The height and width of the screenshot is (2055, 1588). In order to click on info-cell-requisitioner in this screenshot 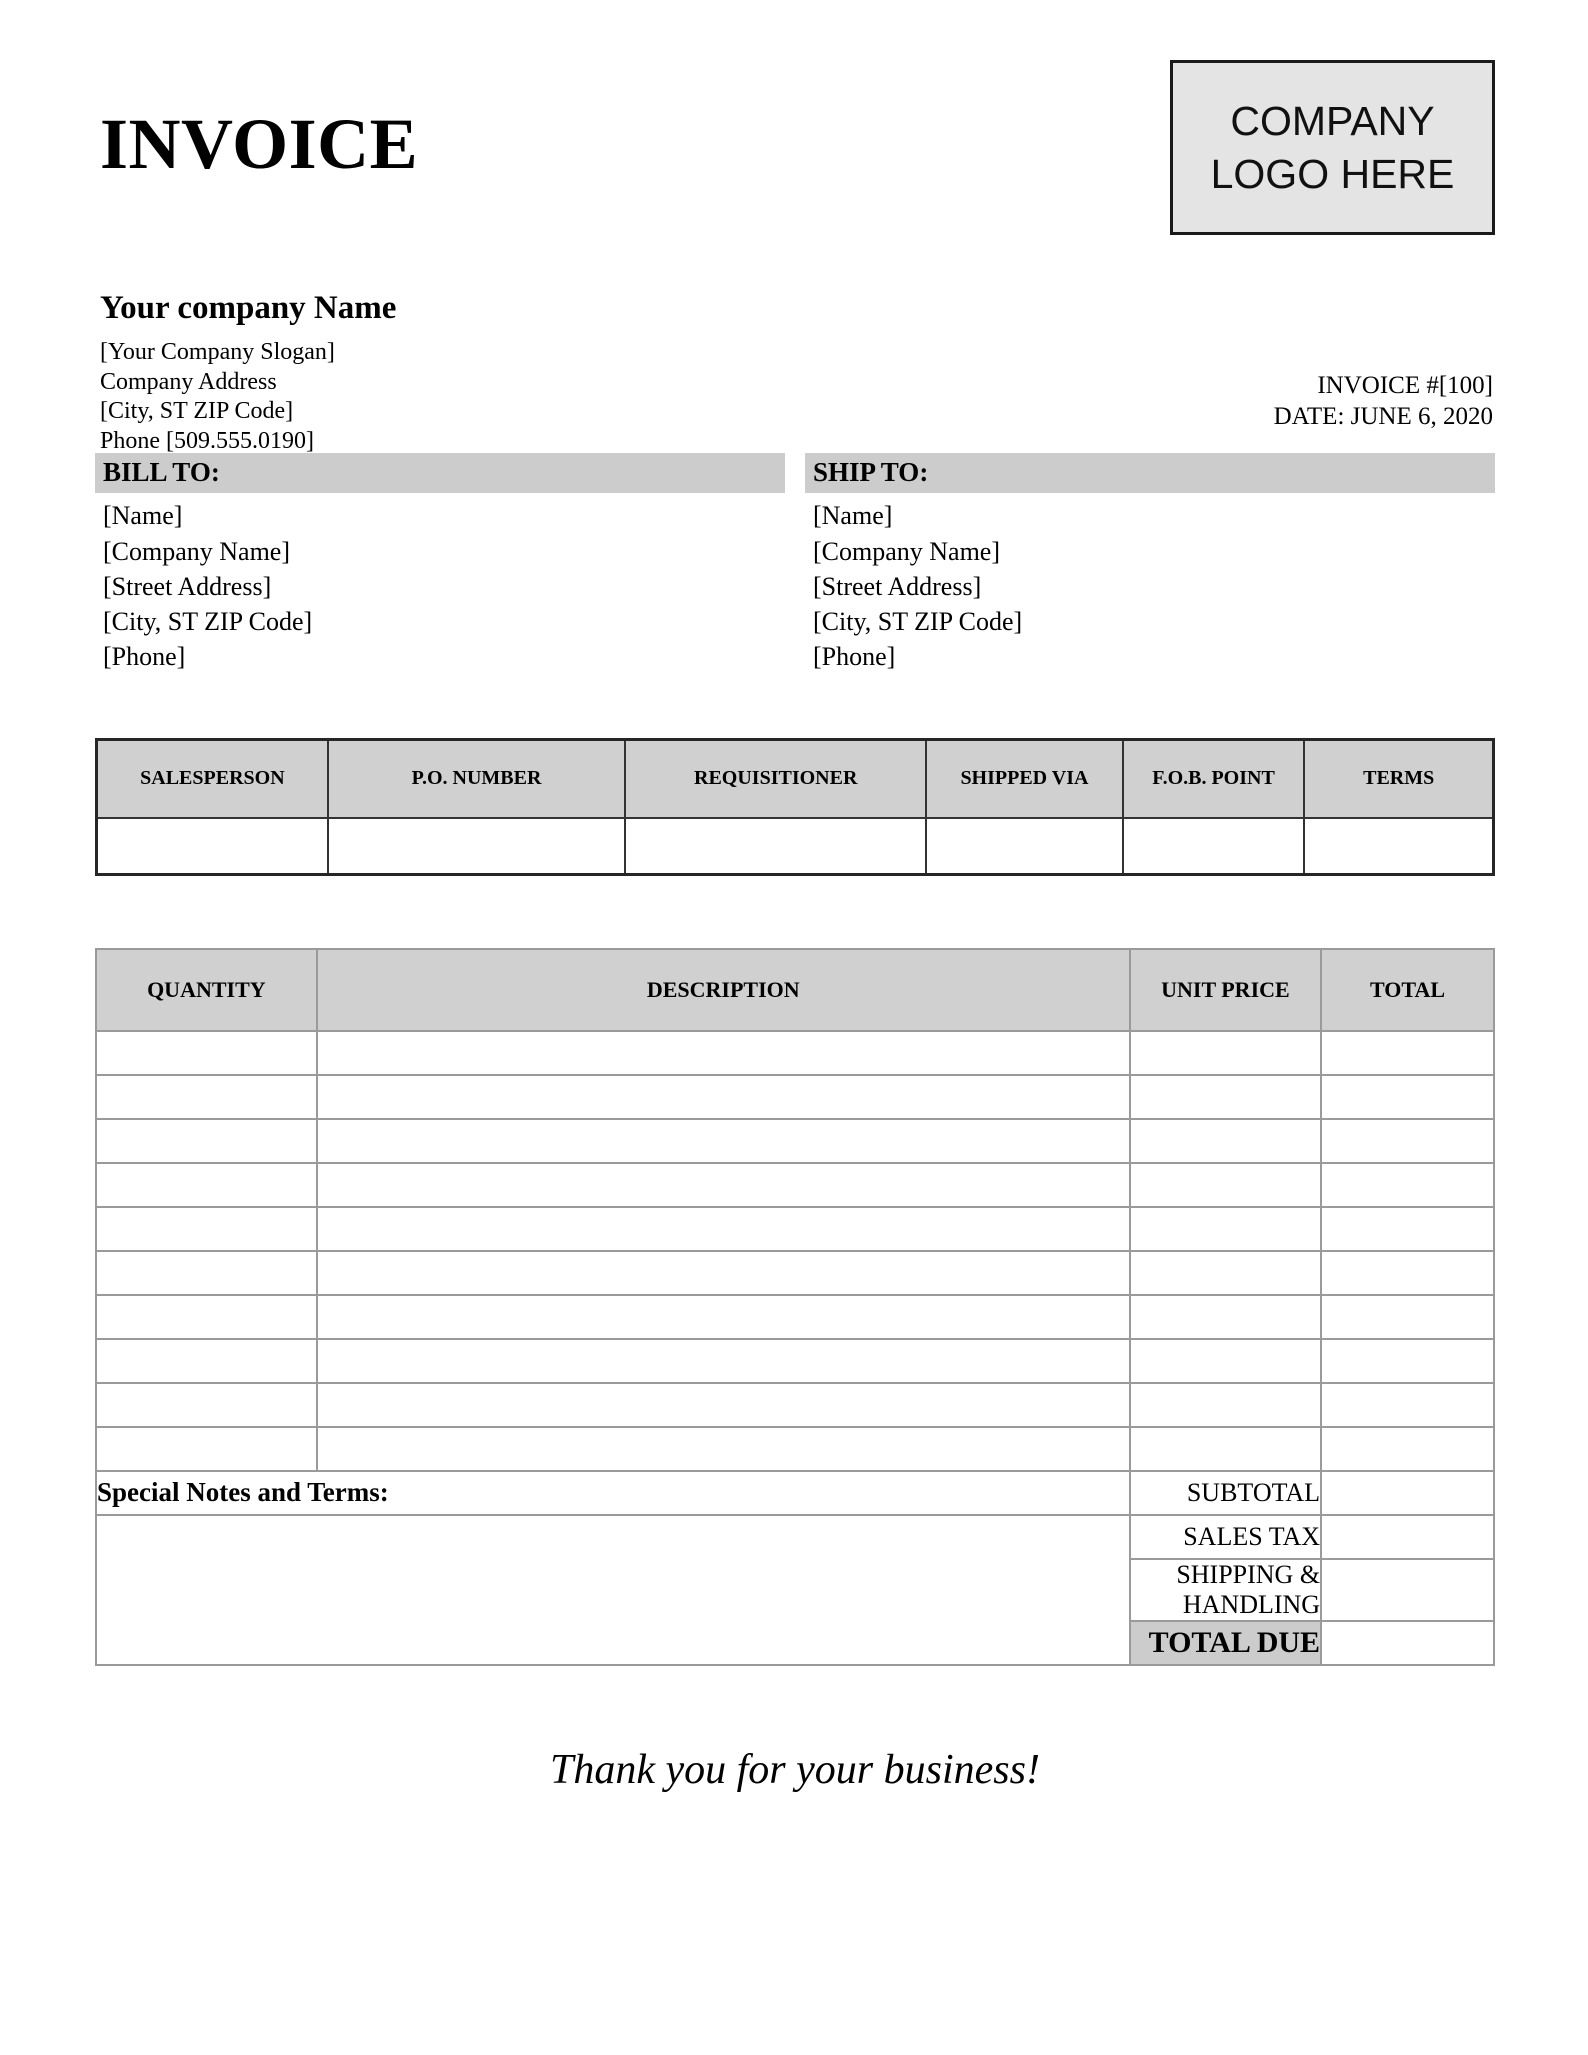, I will do `click(776, 846)`.